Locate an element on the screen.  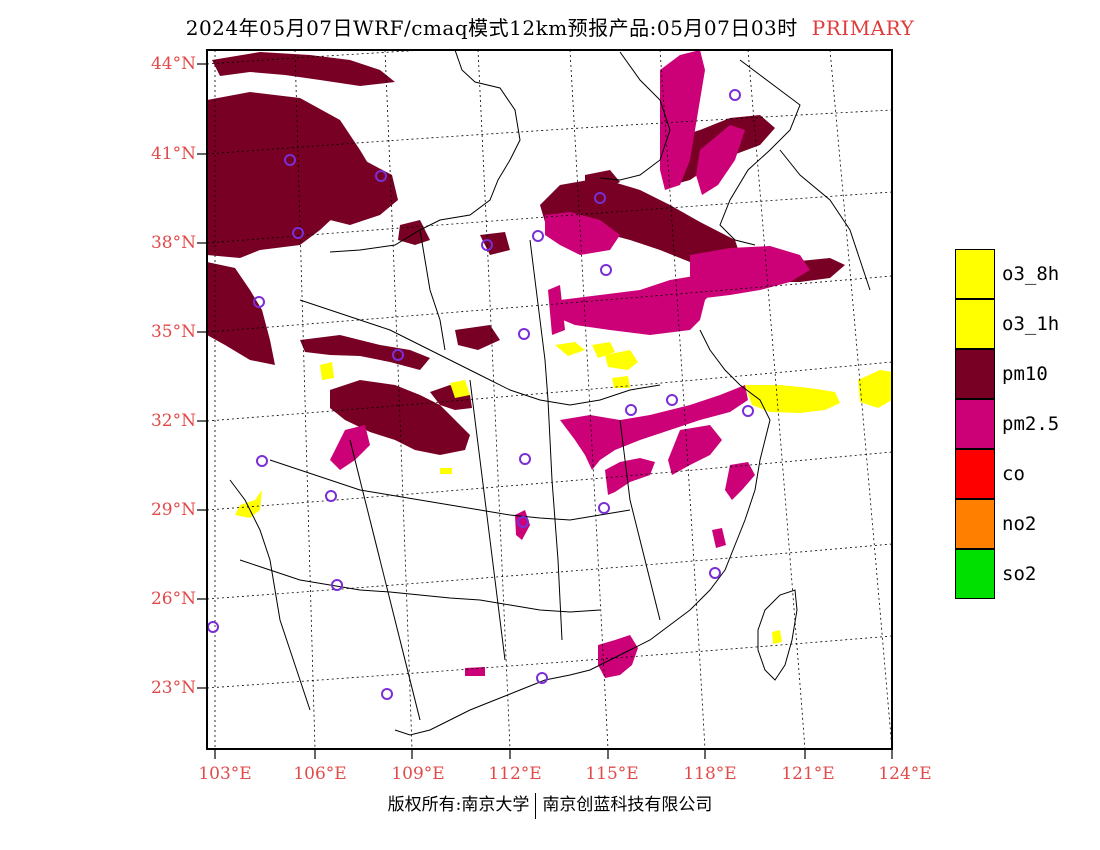
lat-label-32n: 32°N is located at coordinates (173, 421).